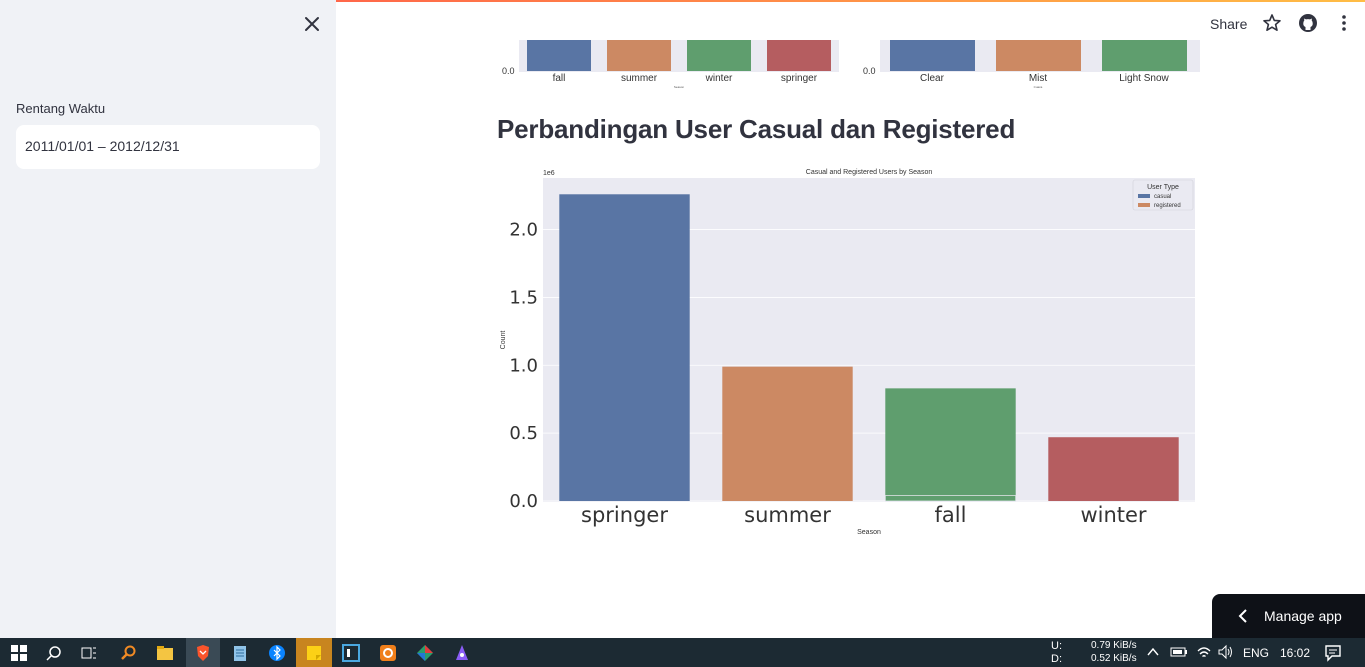  Describe the element at coordinates (559, 55) in the screenshot. I see `bar-fall` at that location.